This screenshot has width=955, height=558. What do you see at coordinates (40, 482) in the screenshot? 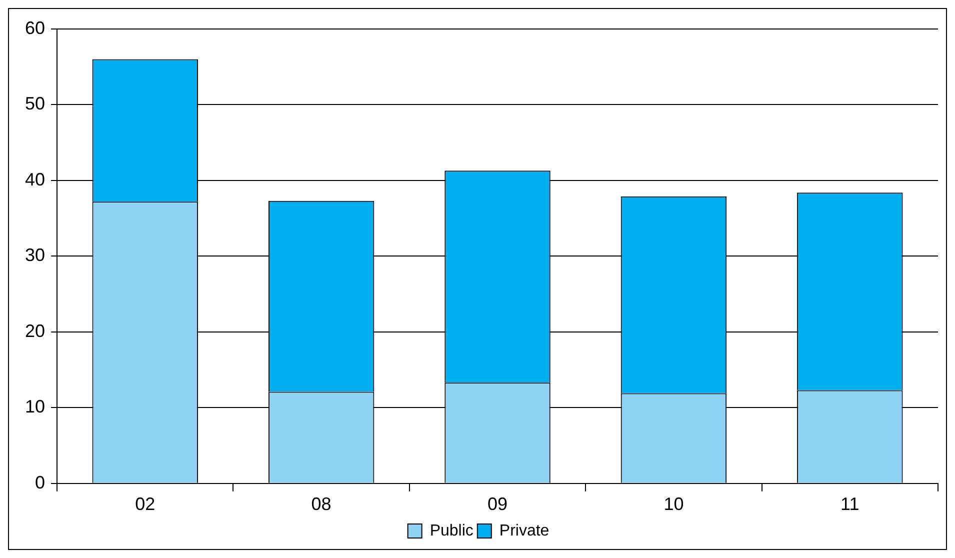
I see `y-tick-label: 0` at bounding box center [40, 482].